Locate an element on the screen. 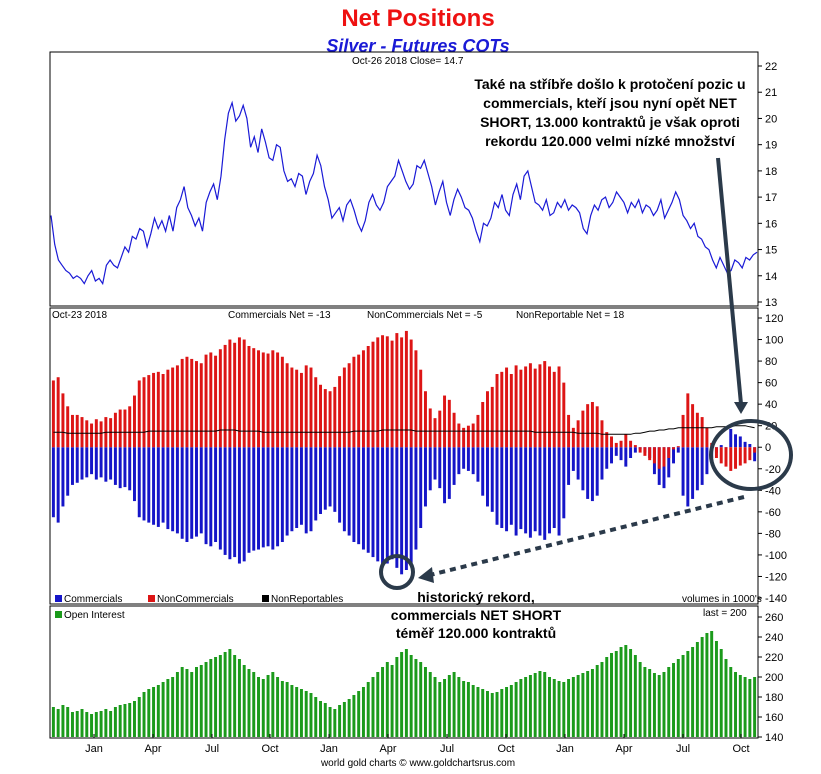 This screenshot has height=774, width=821. volumes-note: volumes in 1000's is located at coordinates (722, 599).